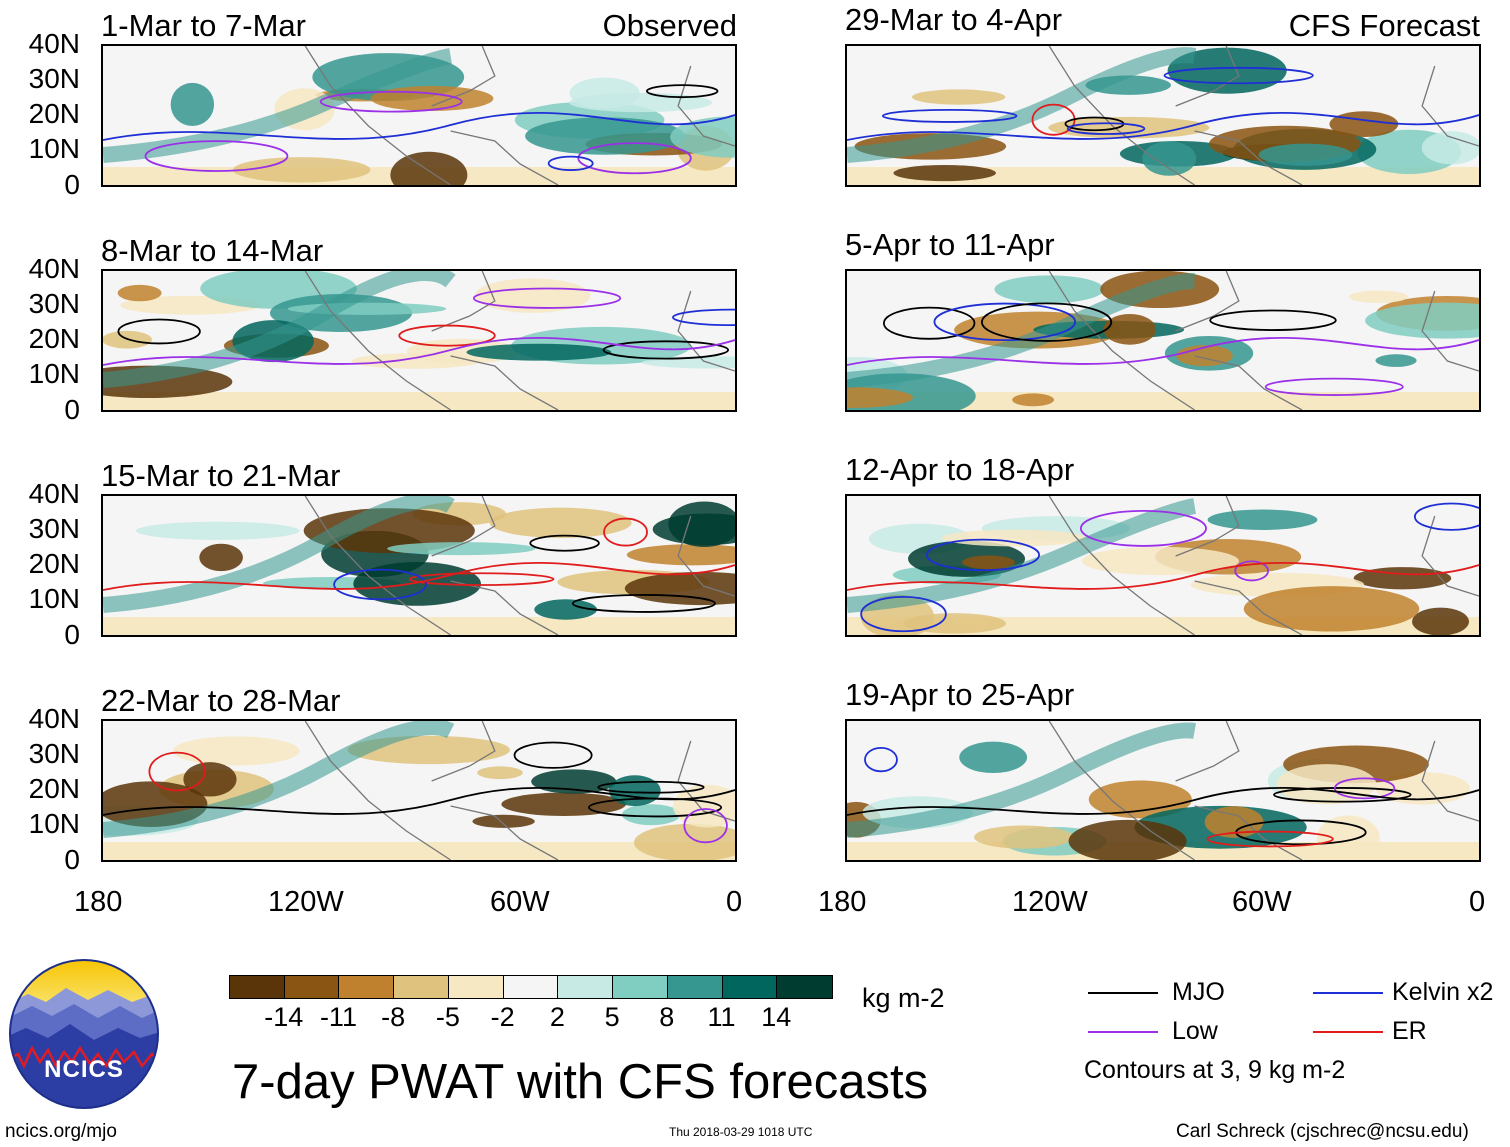 The width and height of the screenshot is (1510, 1147). What do you see at coordinates (54, 718) in the screenshot?
I see `lat-tick: 40N` at bounding box center [54, 718].